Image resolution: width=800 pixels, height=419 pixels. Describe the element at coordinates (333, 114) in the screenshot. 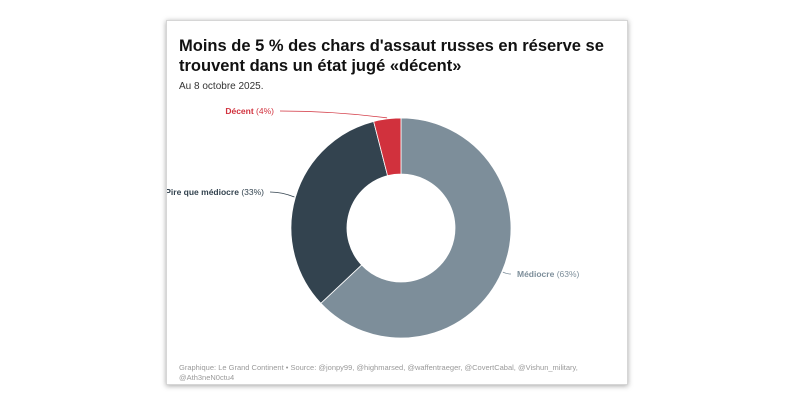

I see `leader-line-decent` at that location.